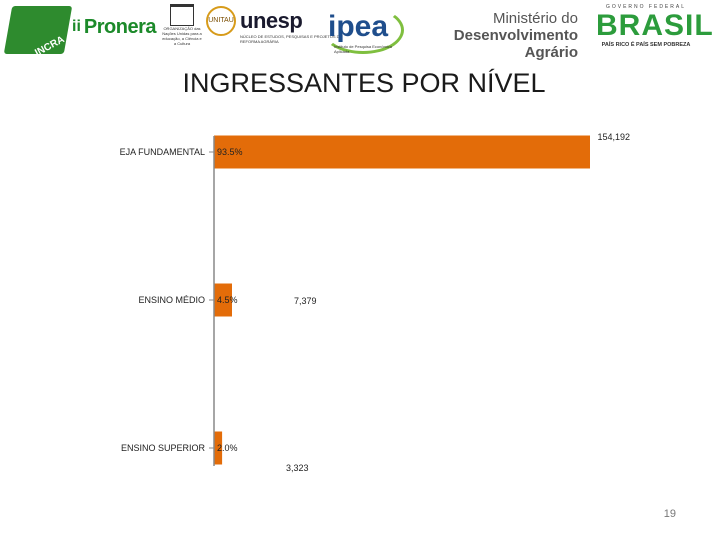 The height and width of the screenshot is (540, 720). What do you see at coordinates (297, 468) in the screenshot?
I see `value-label: 3,323` at bounding box center [297, 468].